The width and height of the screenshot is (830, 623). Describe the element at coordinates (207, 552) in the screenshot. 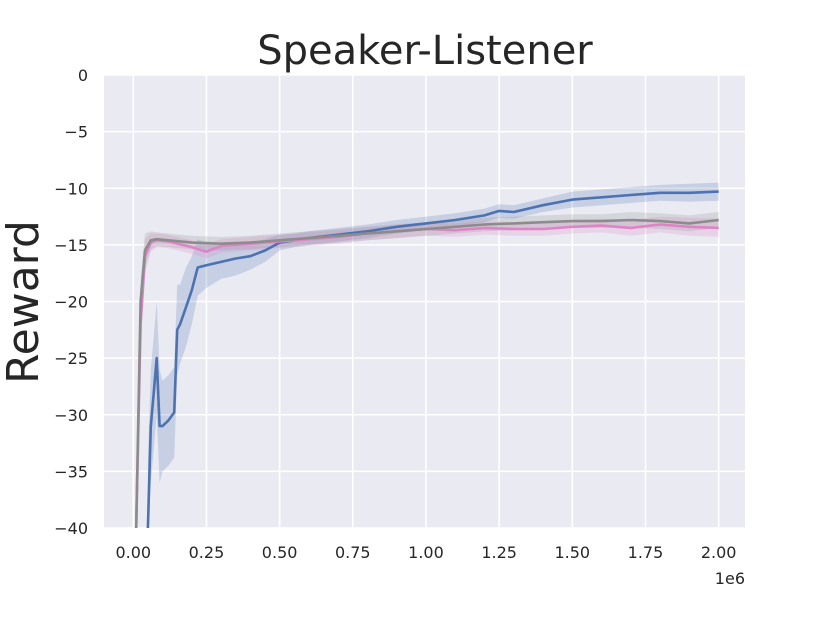

I see `x-tick-label: 0.25` at that location.